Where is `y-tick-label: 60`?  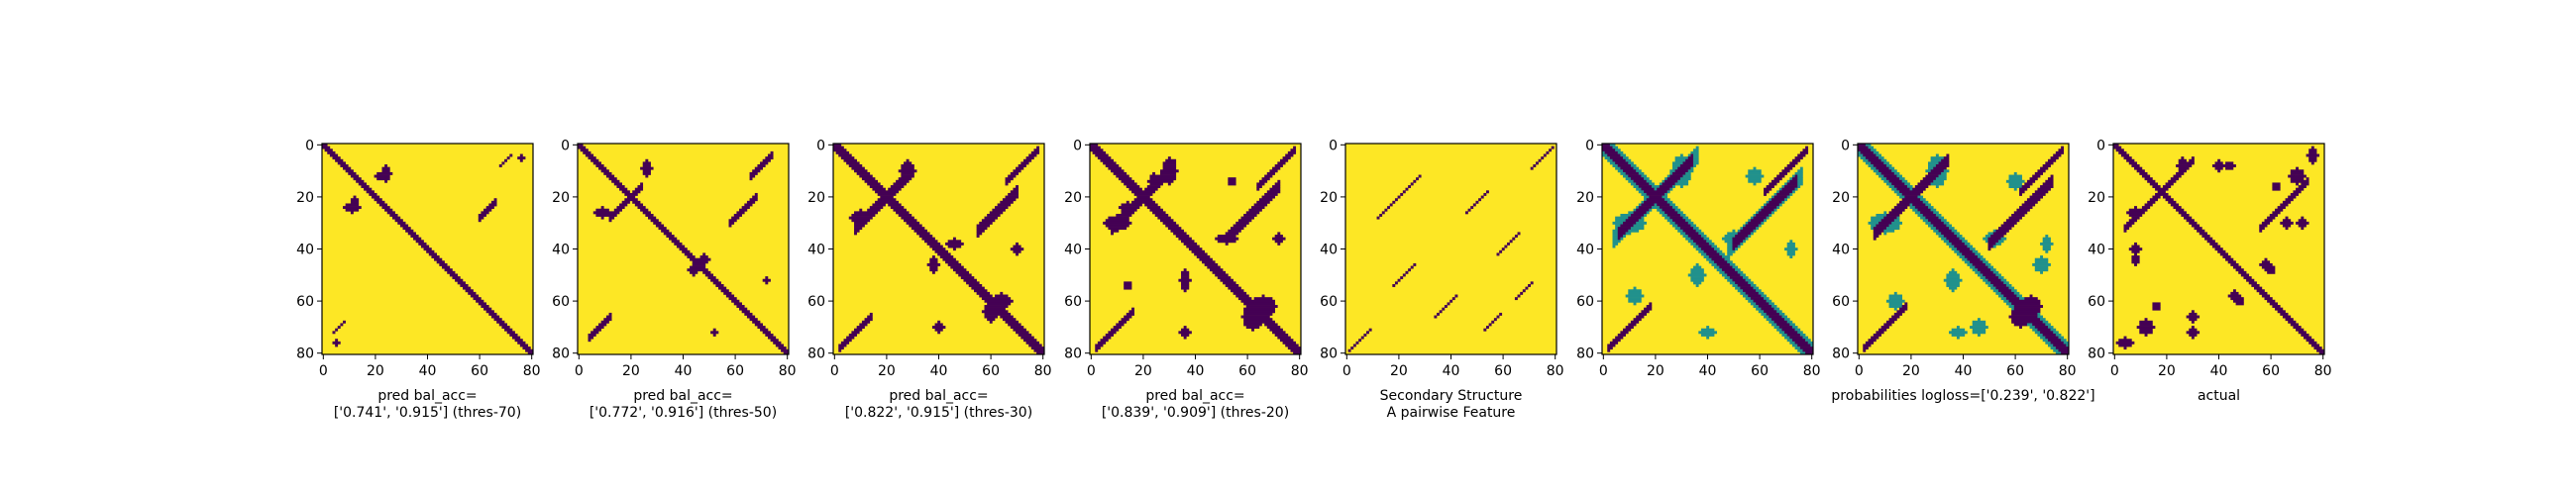
y-tick-label: 60 is located at coordinates (561, 302).